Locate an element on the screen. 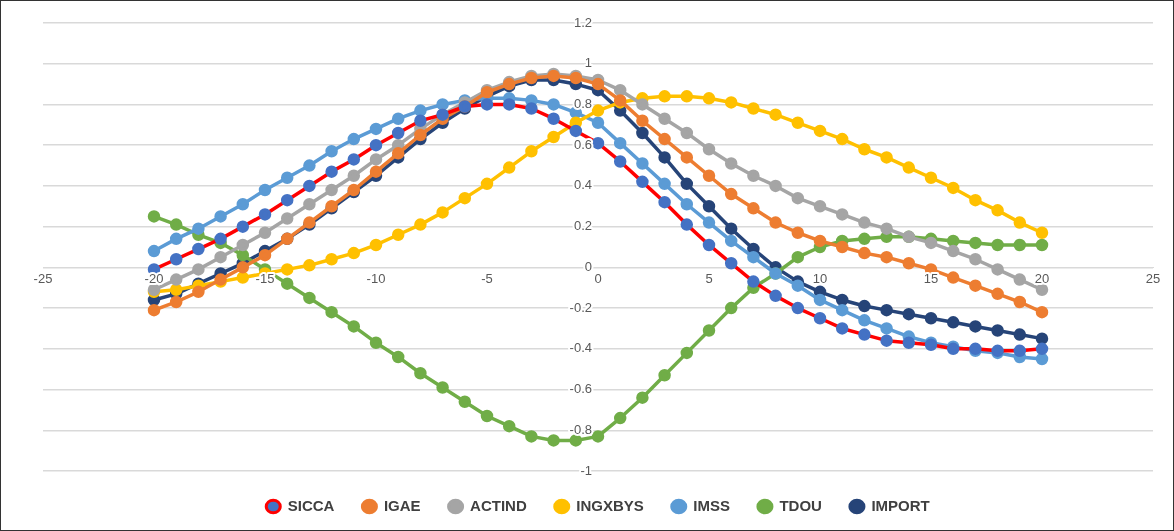  x-tick-label: -20 is located at coordinates (154, 279).